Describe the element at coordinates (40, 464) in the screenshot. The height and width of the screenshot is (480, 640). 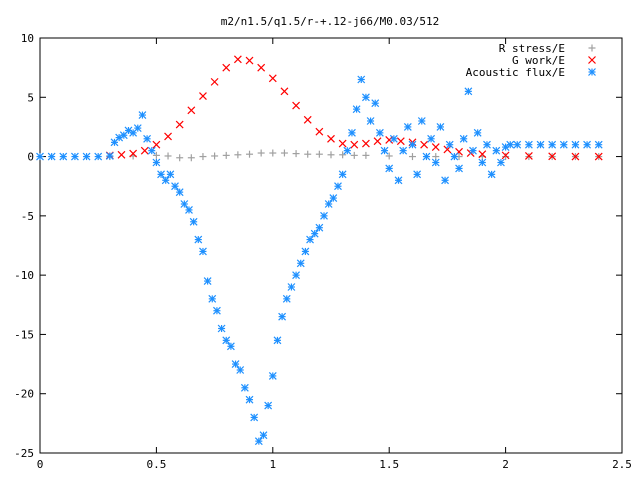
I see `x-tick-label: 0` at that location.